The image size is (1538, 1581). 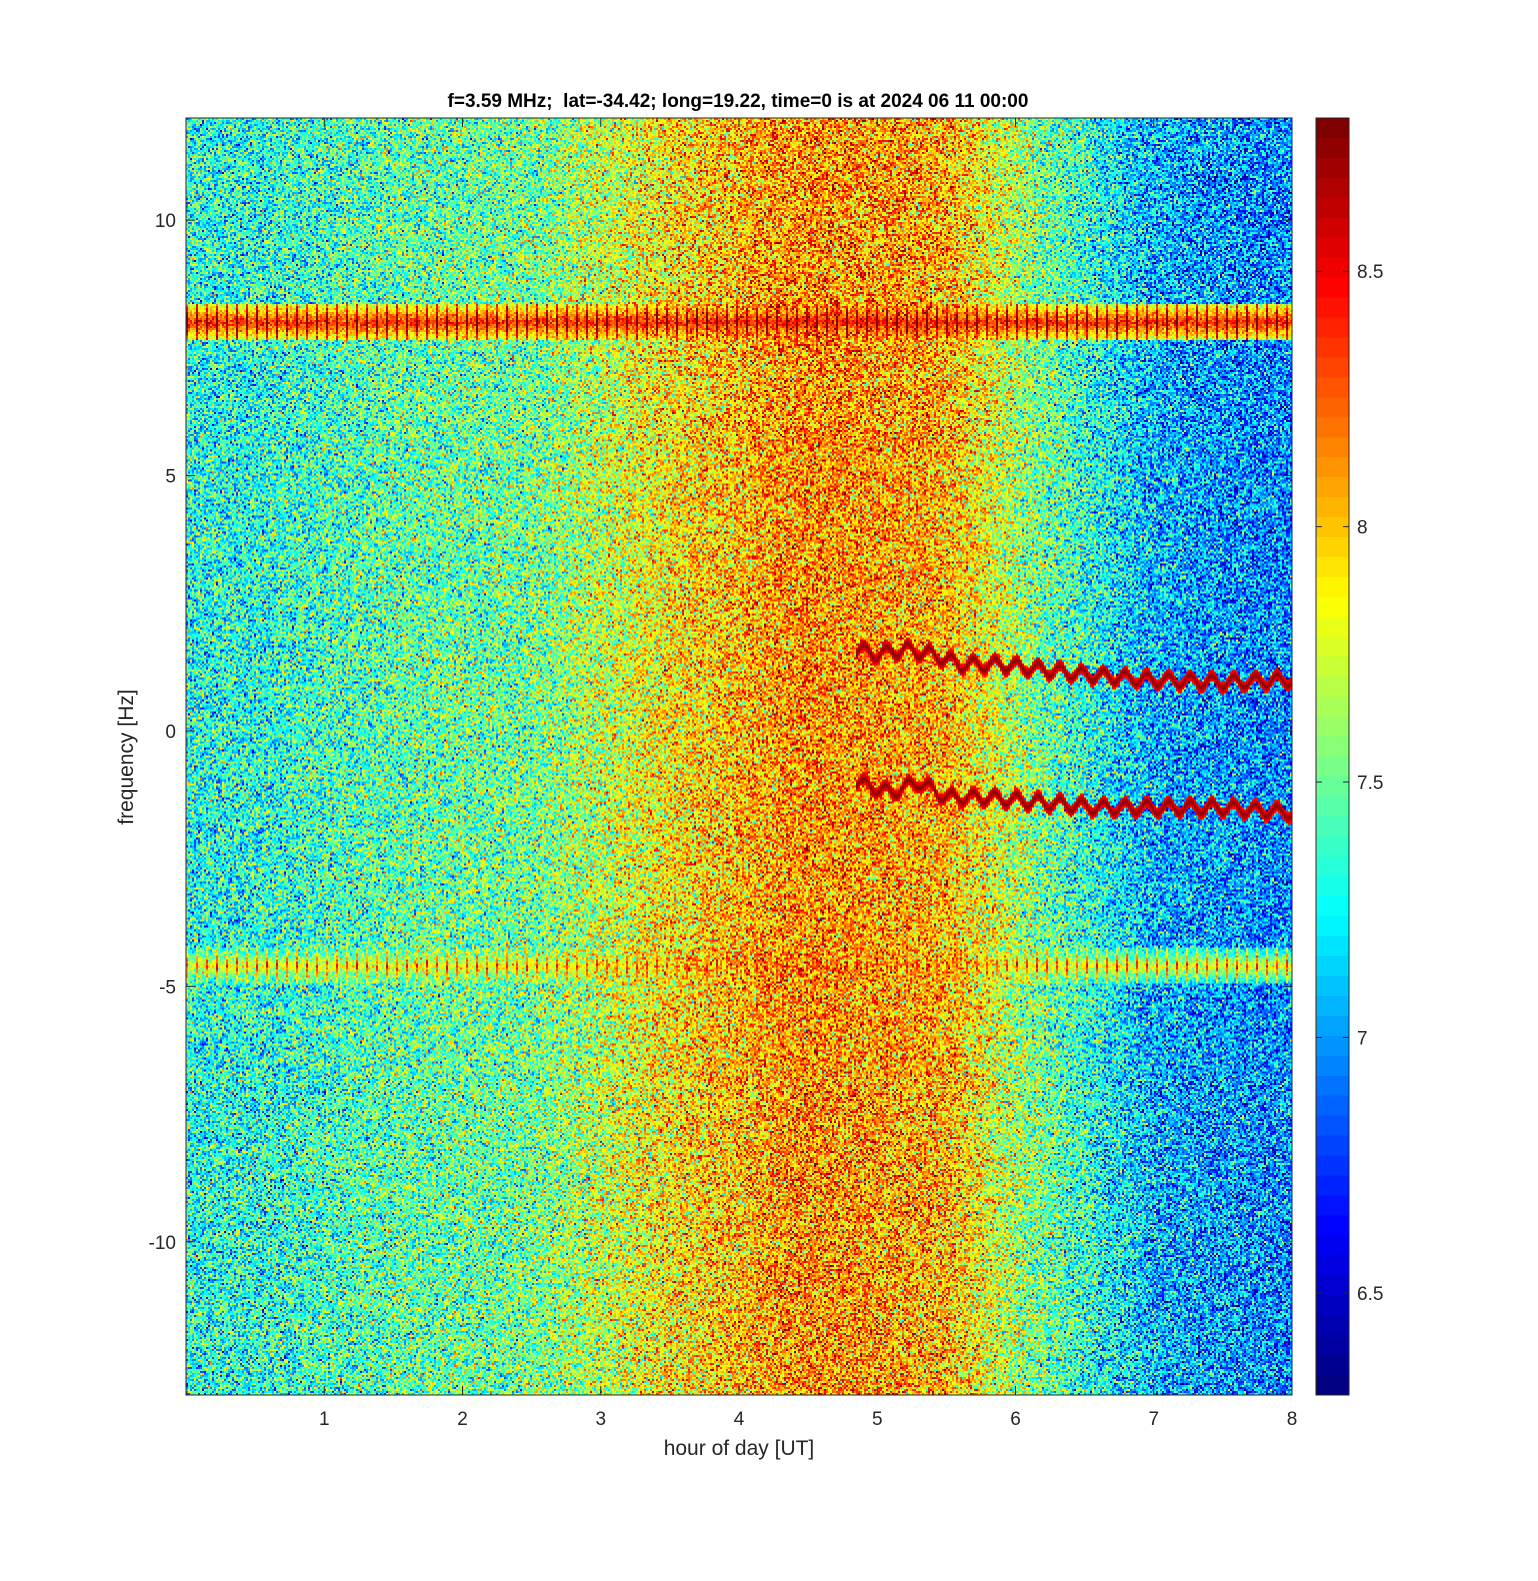 I want to click on y-tick-label: -10, so click(x=162, y=1243).